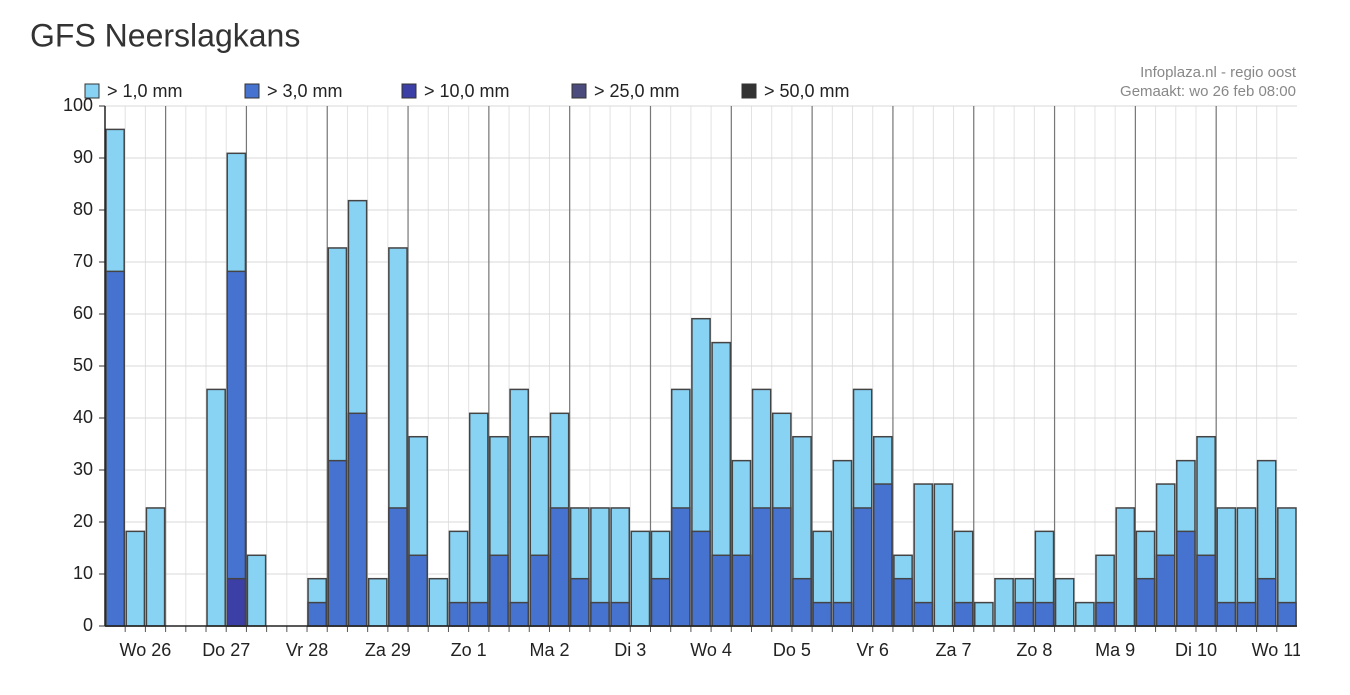 The image size is (1350, 695). What do you see at coordinates (88, 625) in the screenshot?
I see `y-tick-label: 0` at bounding box center [88, 625].